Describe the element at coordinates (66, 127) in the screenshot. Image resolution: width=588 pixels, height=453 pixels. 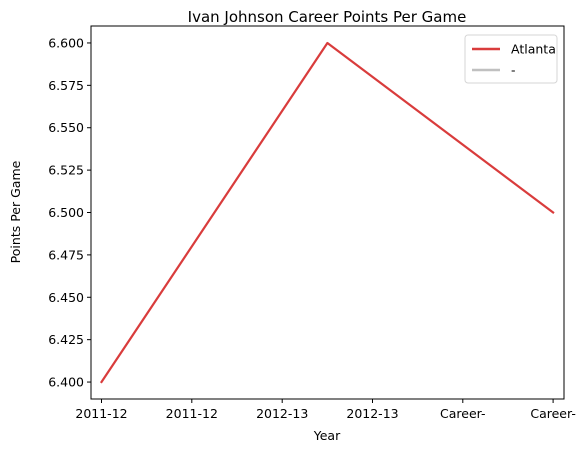
I see `y-tick-label: 6.550` at that location.